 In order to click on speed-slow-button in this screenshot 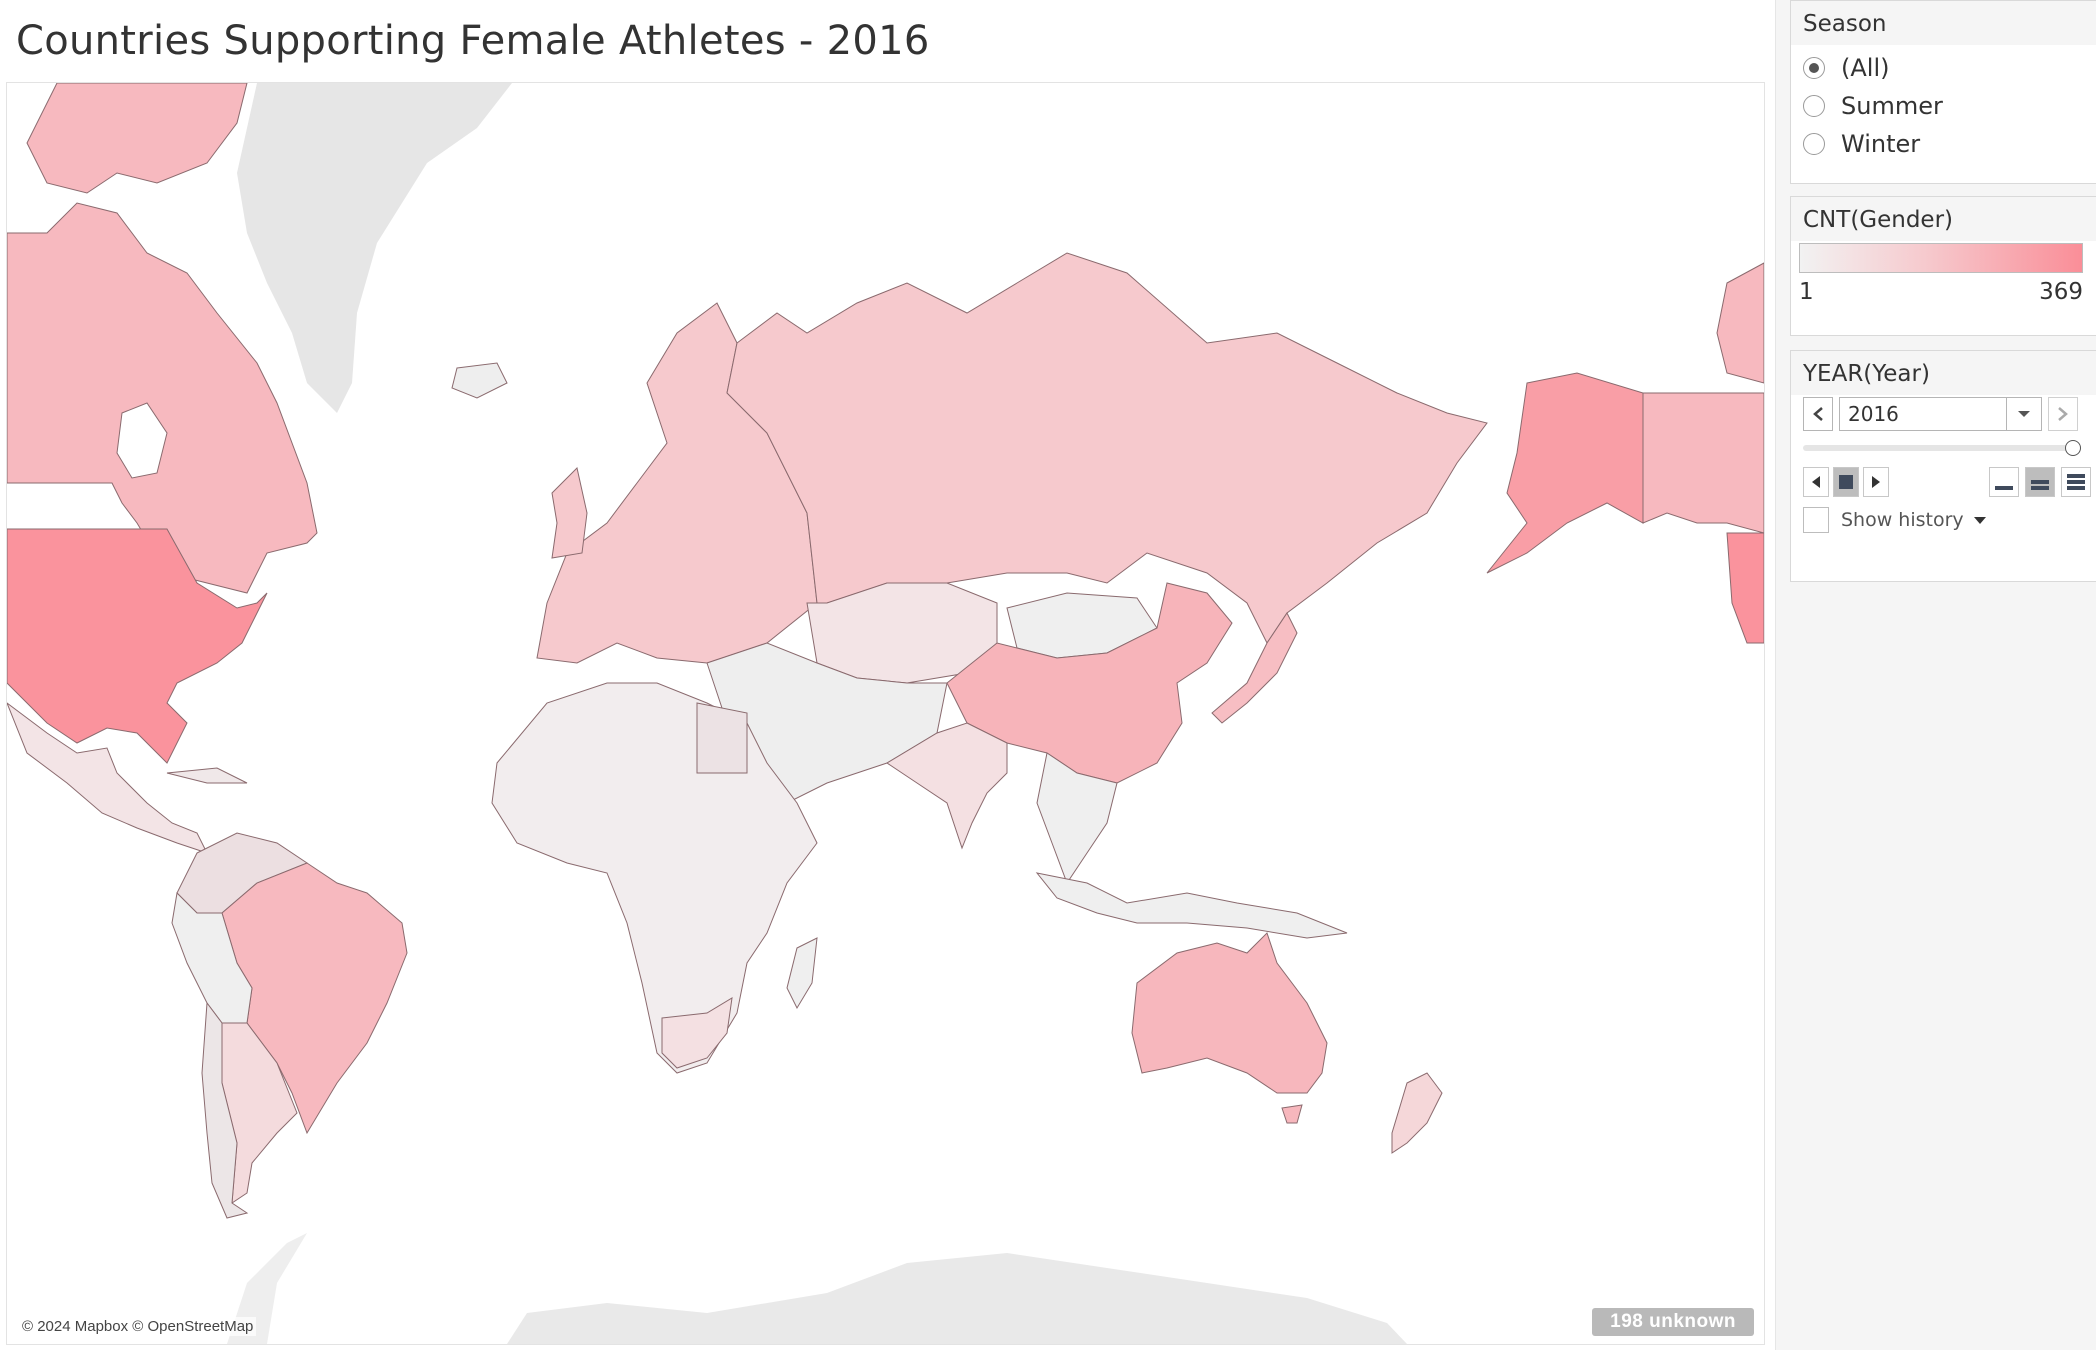, I will do `click(2004, 482)`.